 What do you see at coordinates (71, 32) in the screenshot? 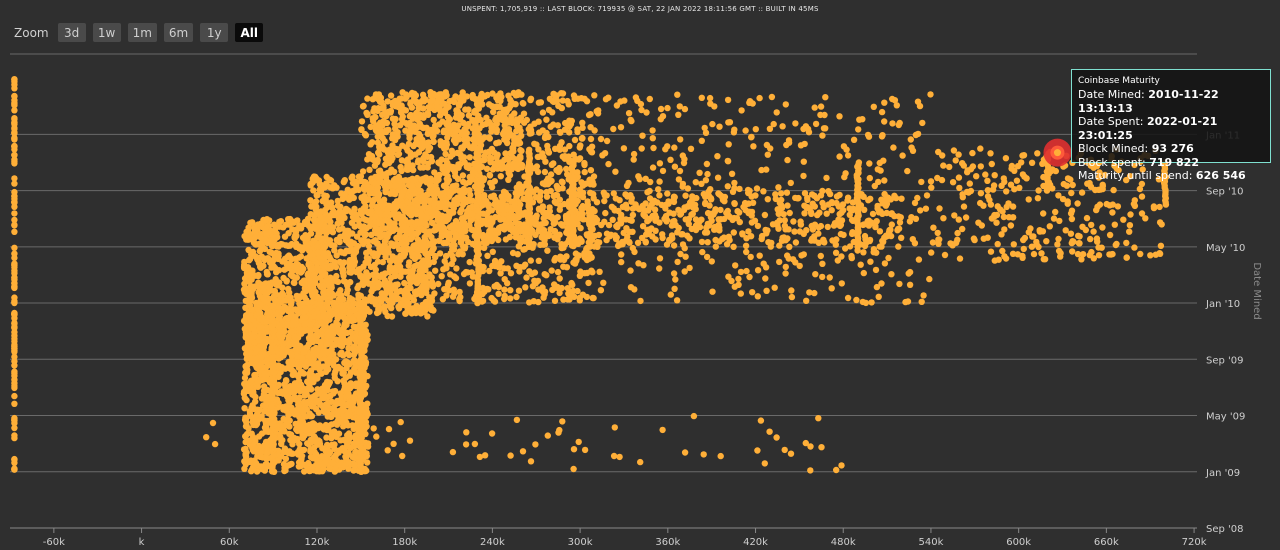
I see `zoom-button-3d: 3d` at bounding box center [71, 32].